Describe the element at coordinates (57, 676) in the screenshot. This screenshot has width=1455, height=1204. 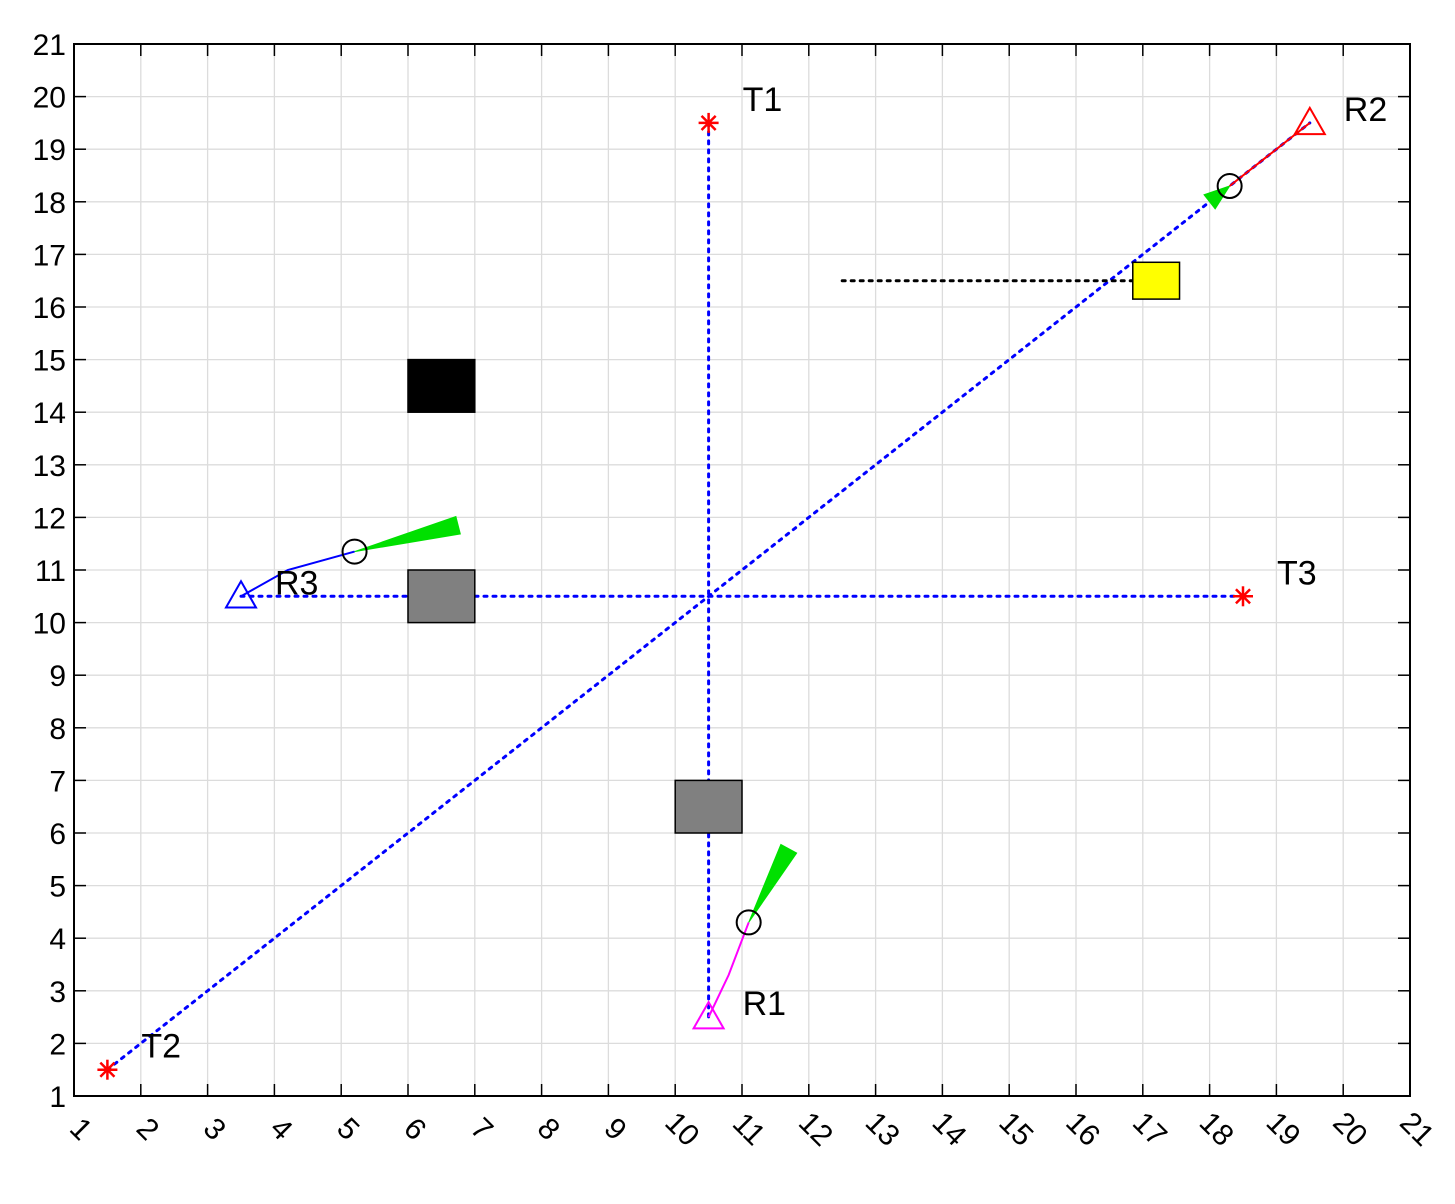
I see `y-tick-label: 9` at that location.